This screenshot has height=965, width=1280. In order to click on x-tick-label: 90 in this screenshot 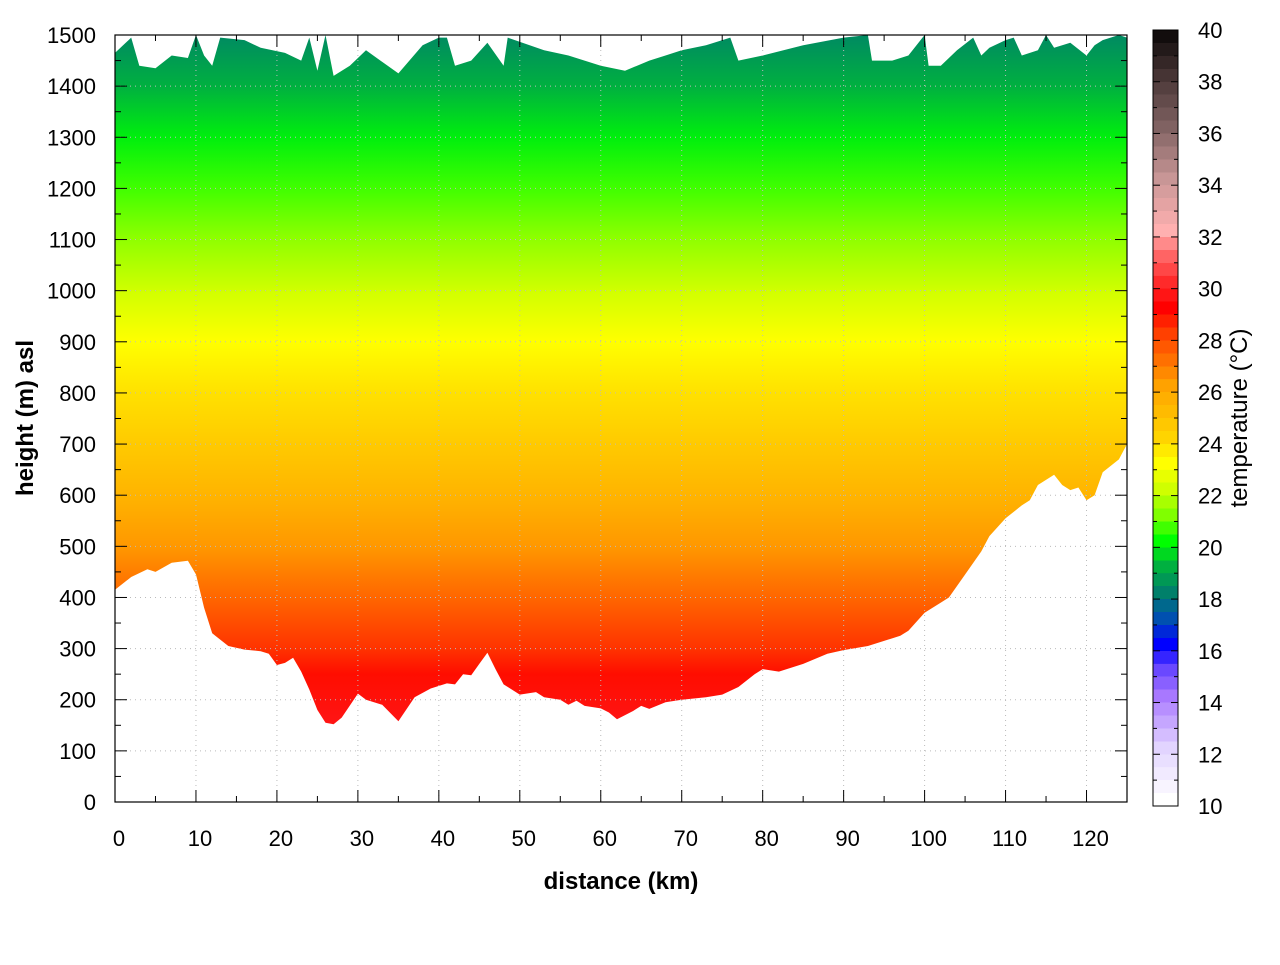, I will do `click(847, 838)`.